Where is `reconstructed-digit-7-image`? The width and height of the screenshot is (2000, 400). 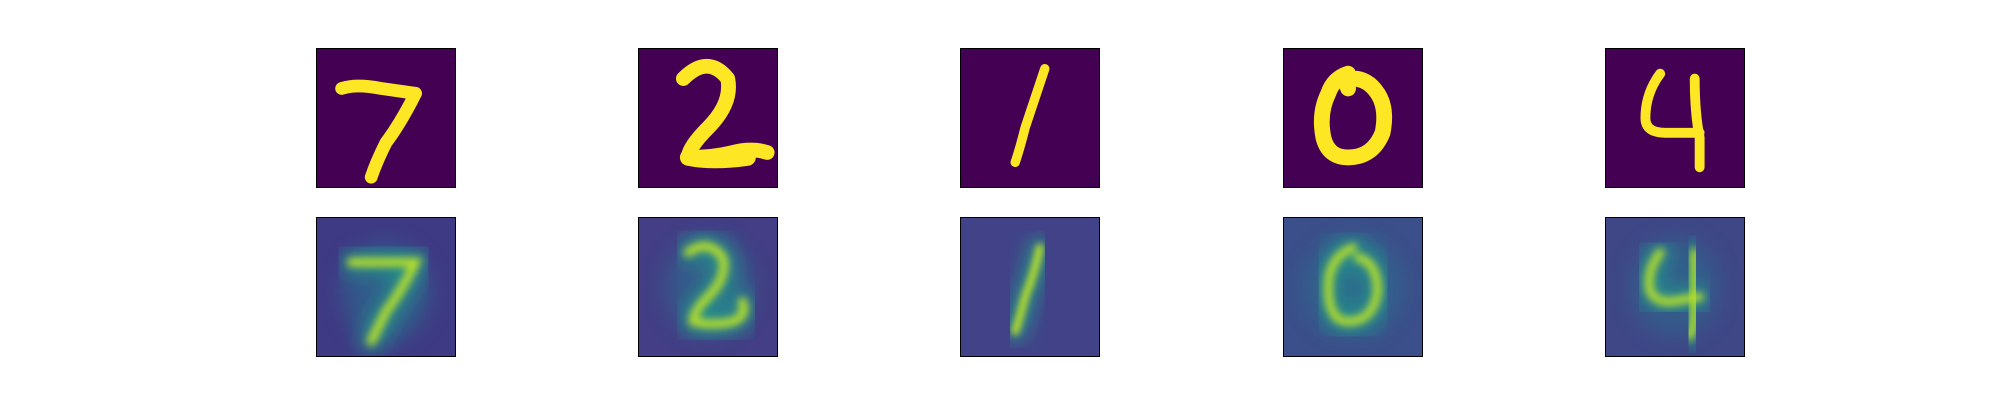 reconstructed-digit-7-image is located at coordinates (386, 287).